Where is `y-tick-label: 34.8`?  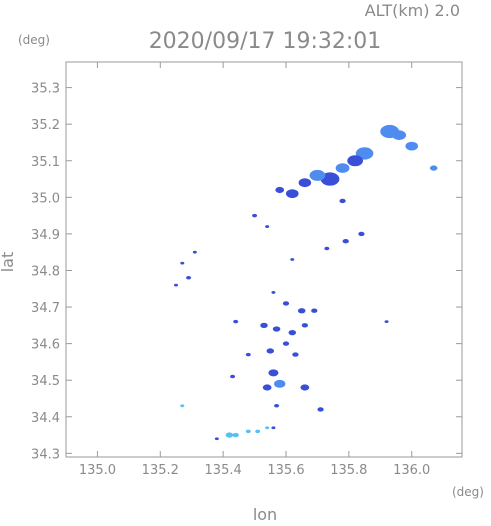 y-tick-label: 34.8 is located at coordinates (45, 271).